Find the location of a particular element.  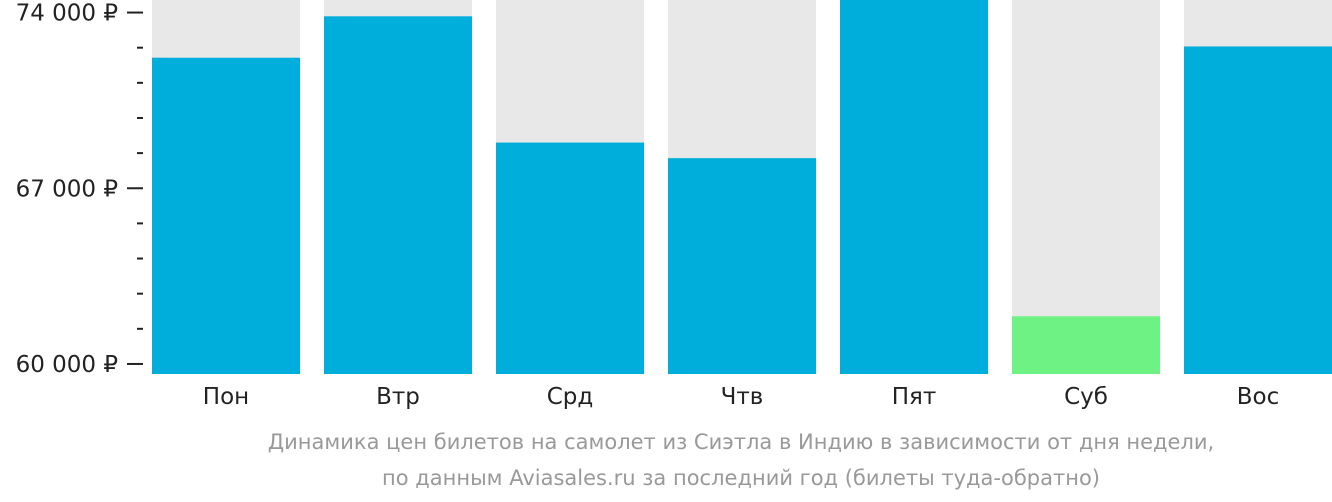

bar-Чтв is located at coordinates (742, 266).